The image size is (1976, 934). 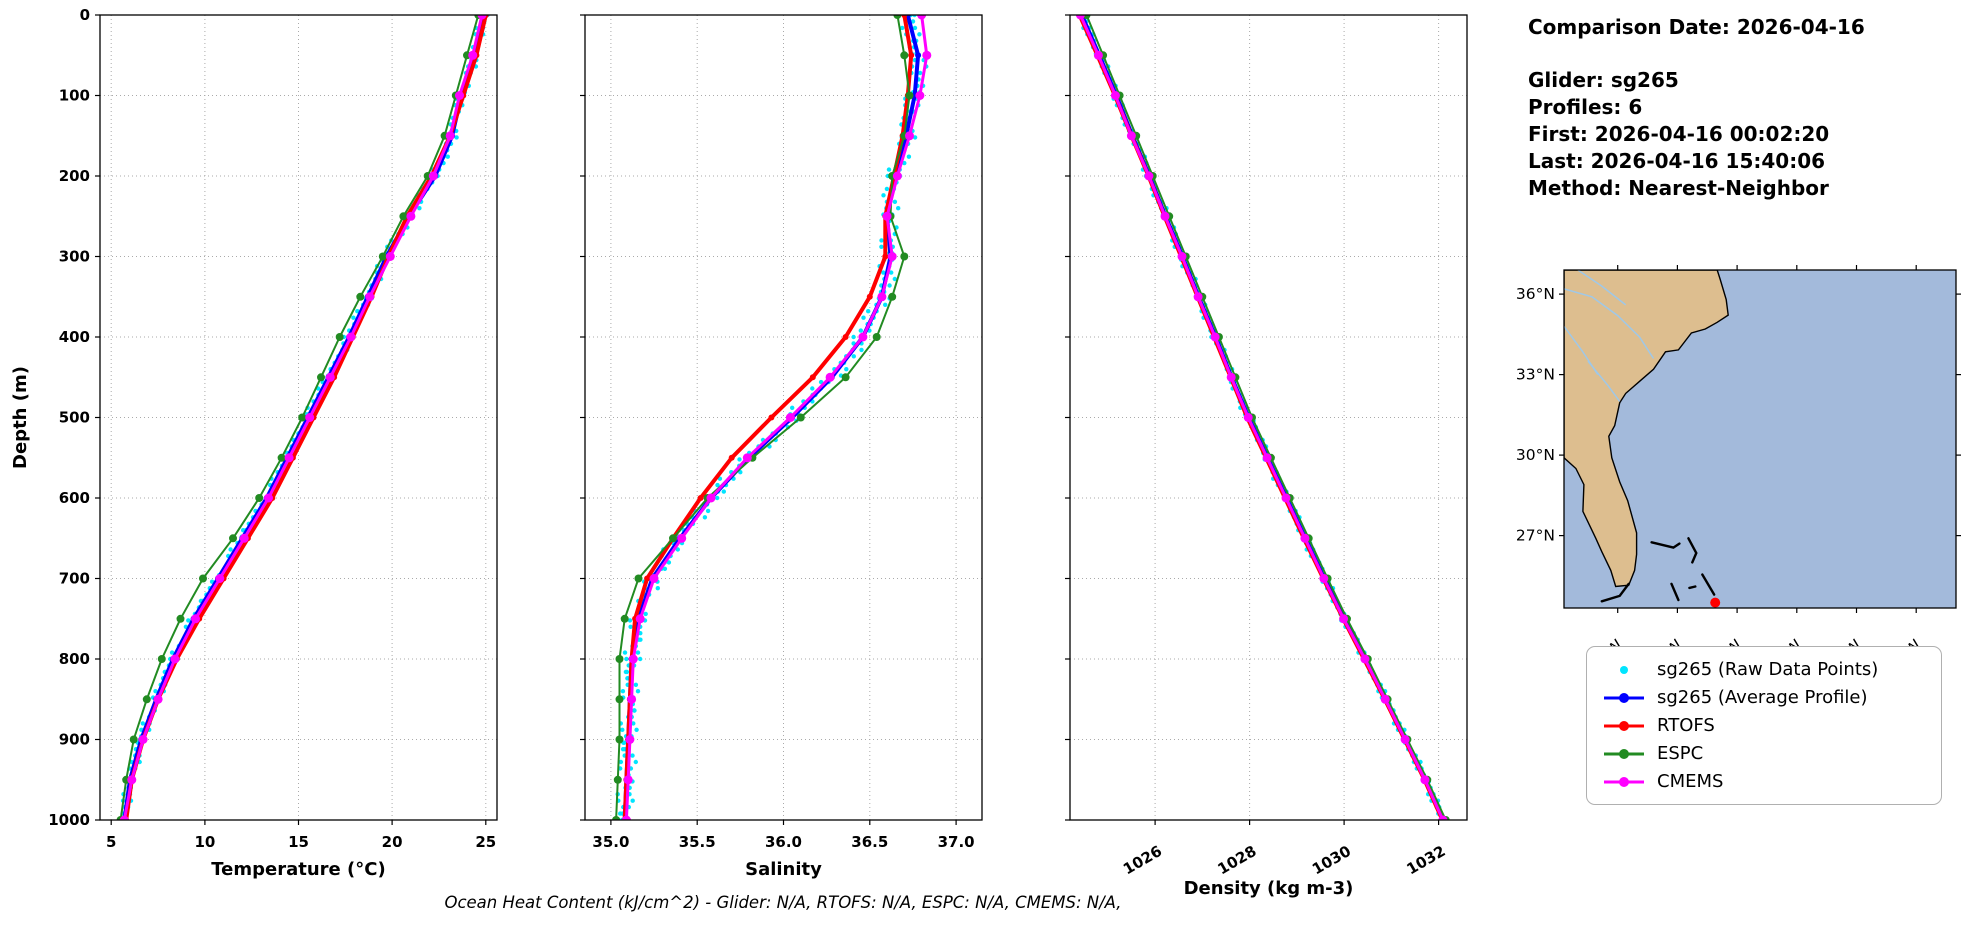 I want to click on svg-text: 5, so click(x=111, y=842).